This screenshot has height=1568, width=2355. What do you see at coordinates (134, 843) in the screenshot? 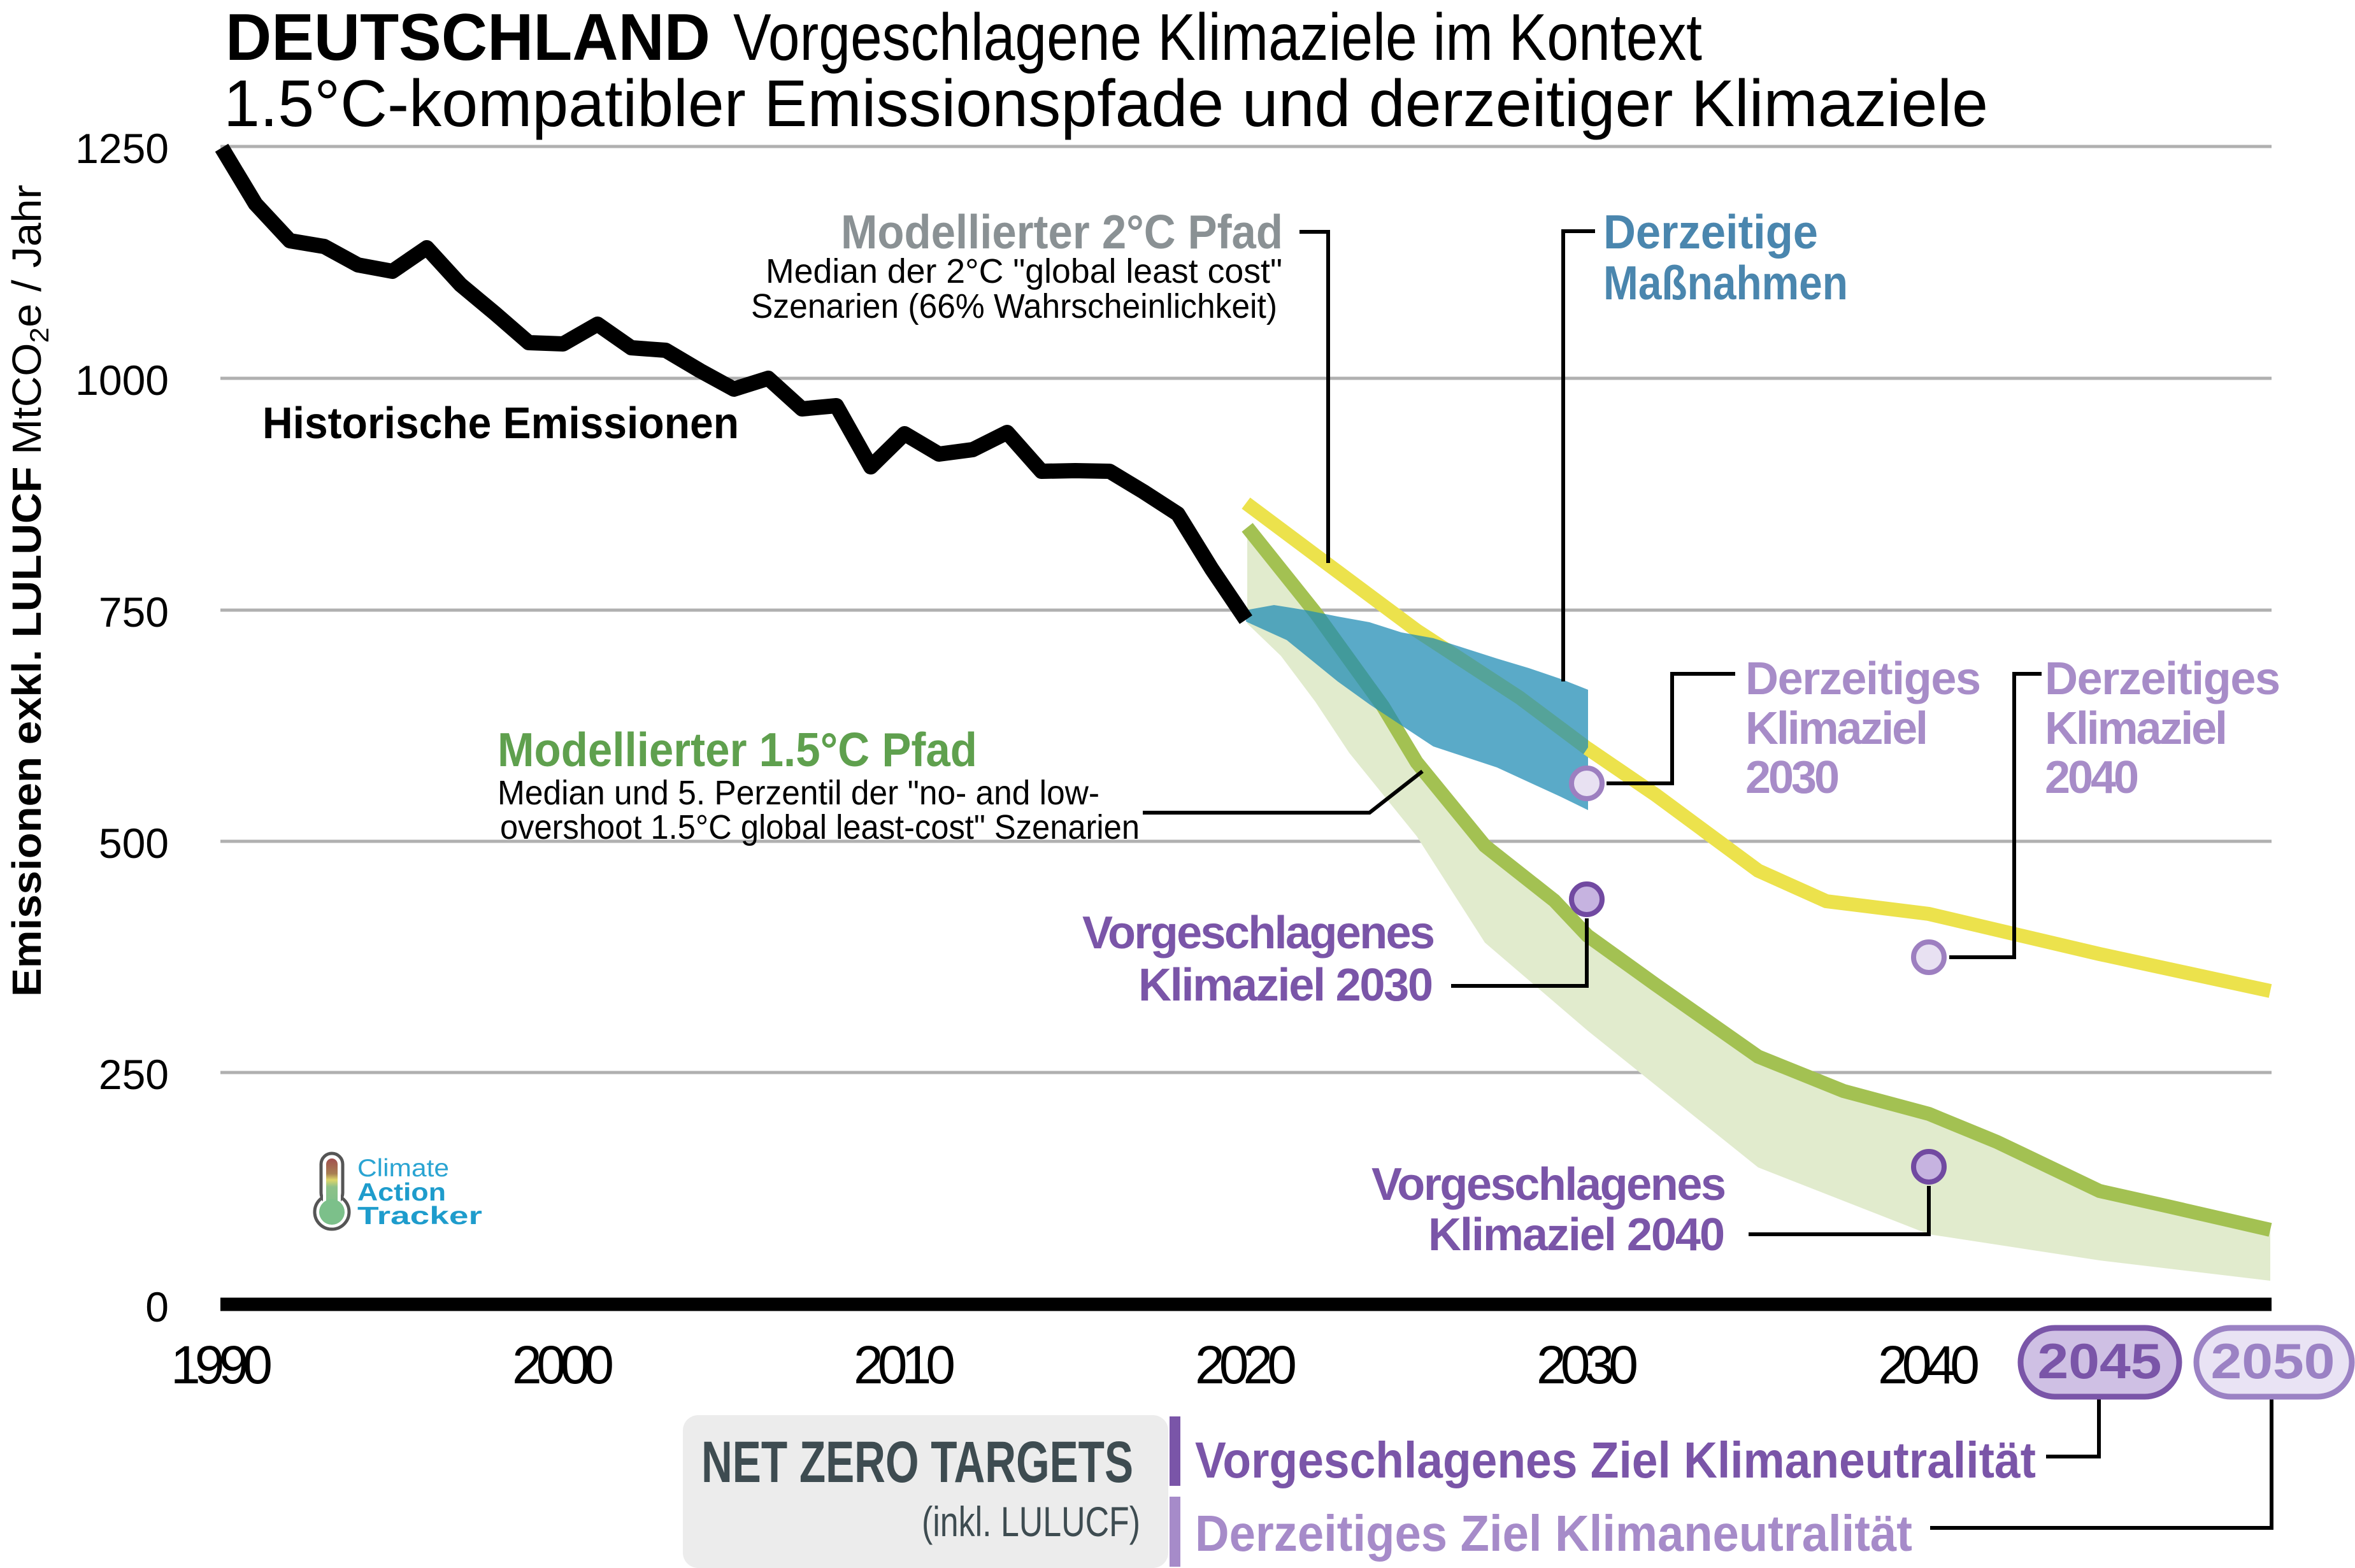
I see `svg-text: 500` at bounding box center [134, 843].